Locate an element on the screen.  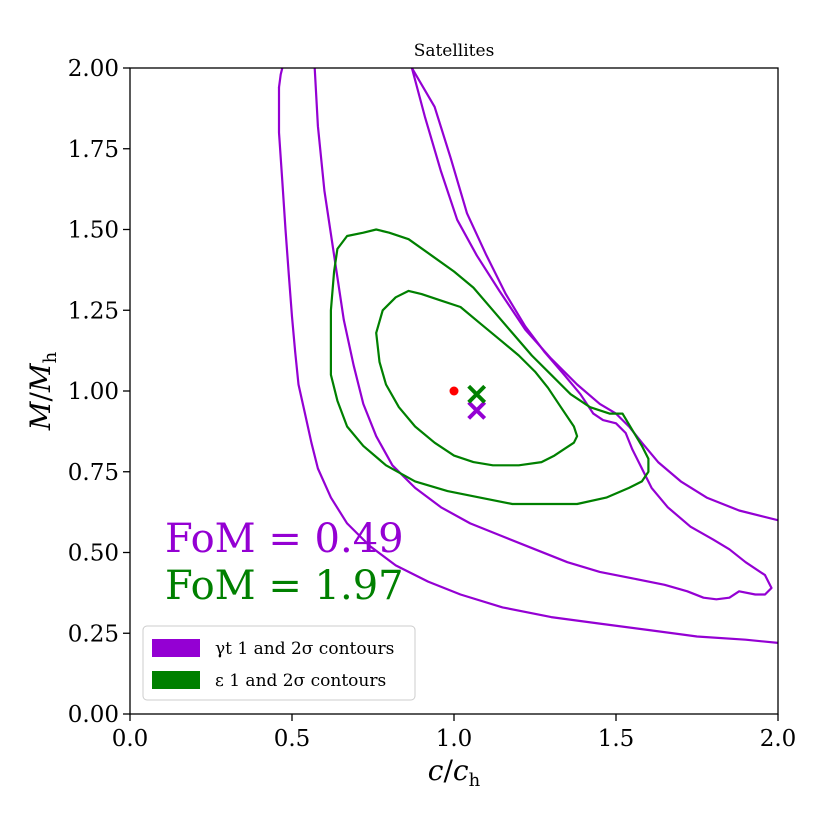
x-tick-label: 1.5 is located at coordinates (616, 739).